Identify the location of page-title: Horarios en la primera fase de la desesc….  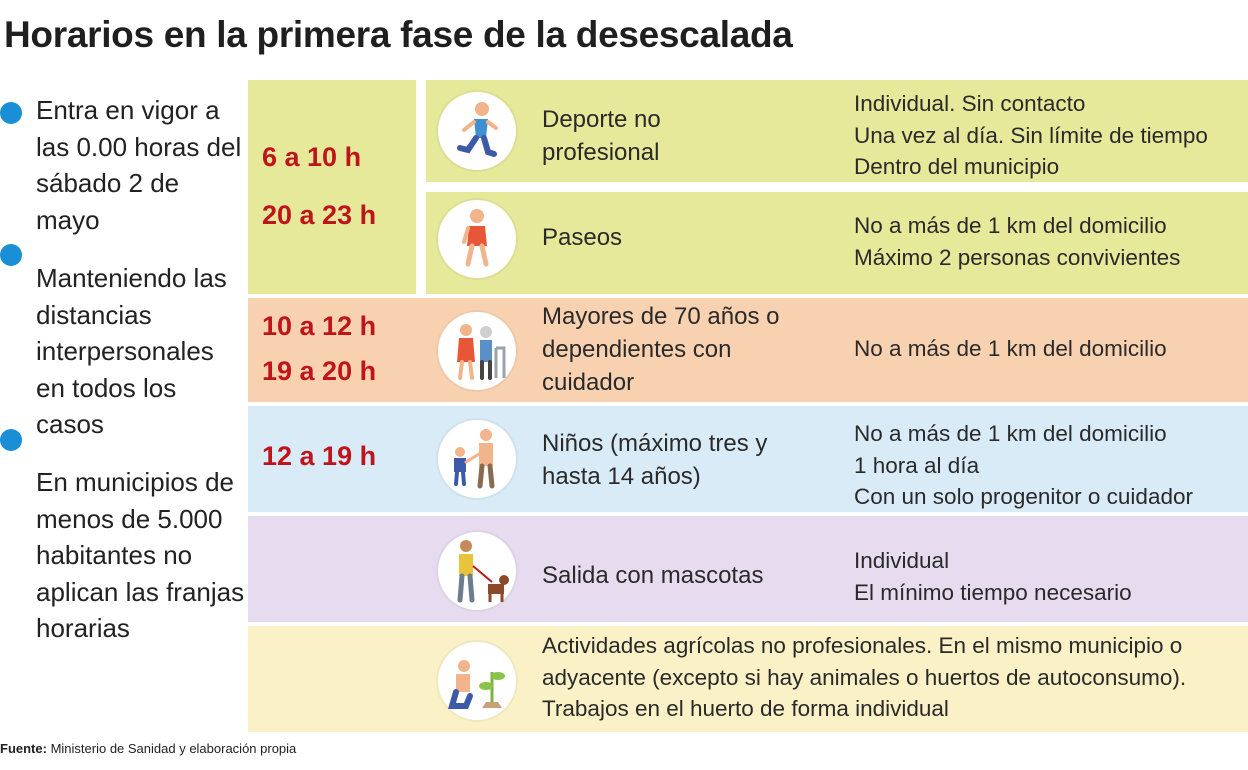
(398, 34).